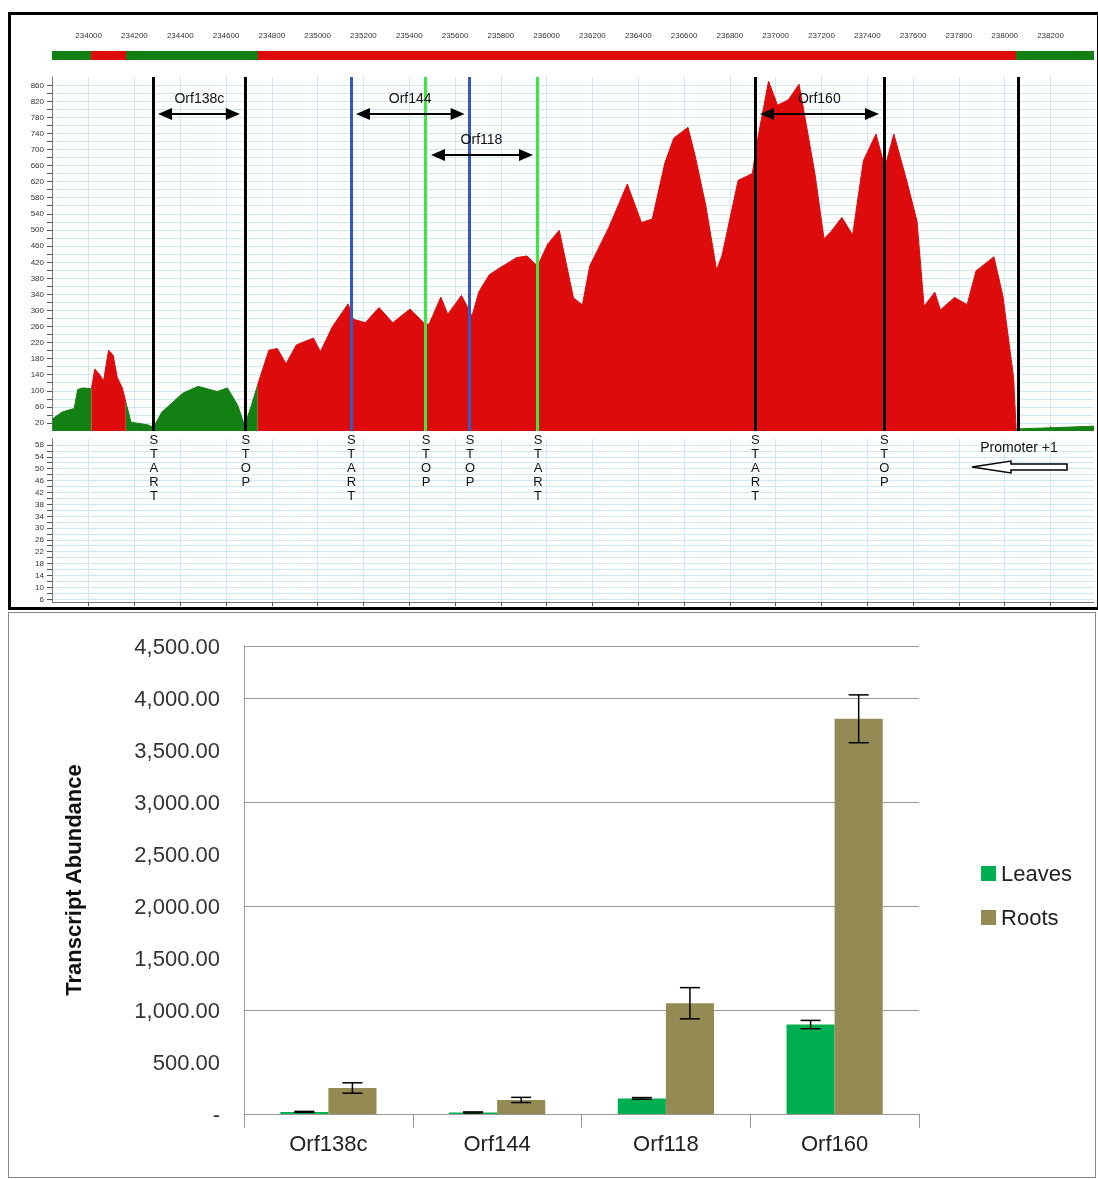 The image size is (1098, 1179). I want to click on y-tick-label: 2,500.00, so click(177, 854).